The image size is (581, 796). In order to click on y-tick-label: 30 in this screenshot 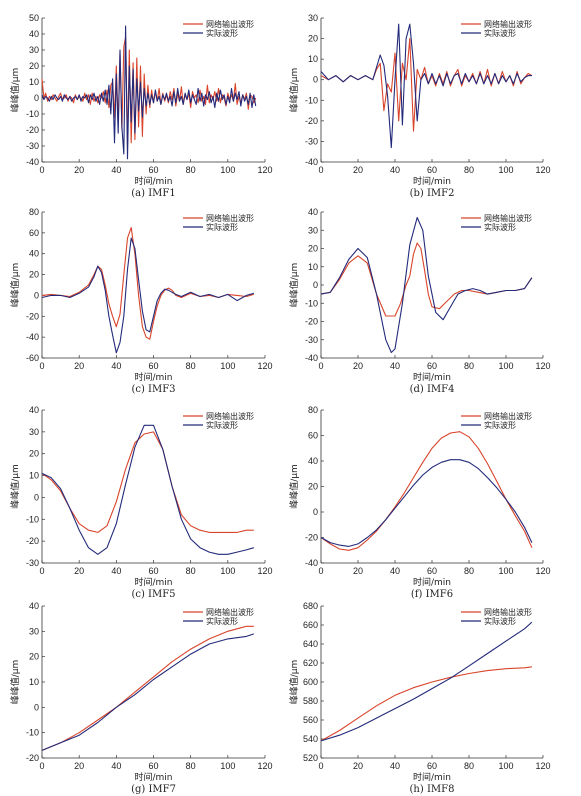, I will do `click(34, 50)`.